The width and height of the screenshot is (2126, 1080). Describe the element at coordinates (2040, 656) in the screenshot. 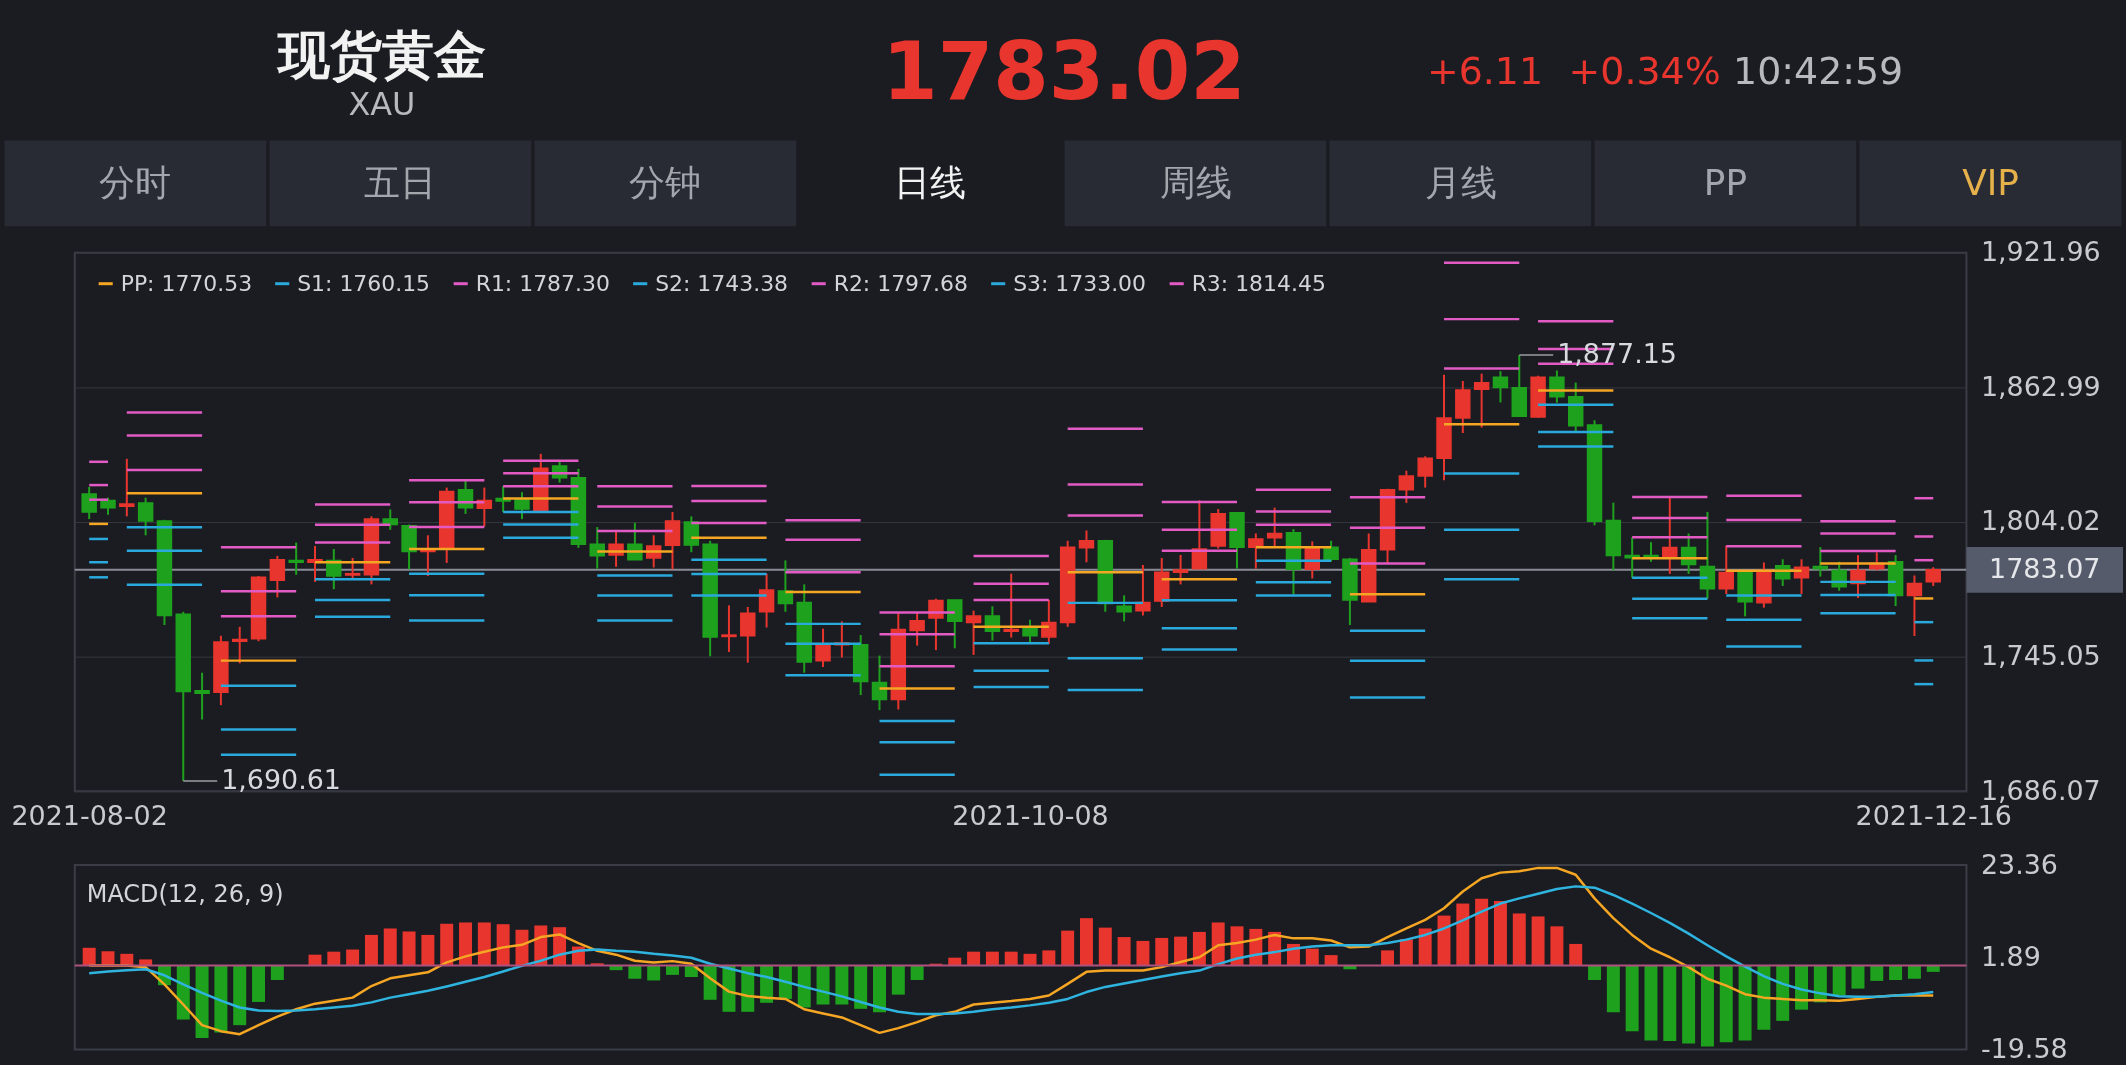

I see `y-tick-label: 1,745.05` at that location.